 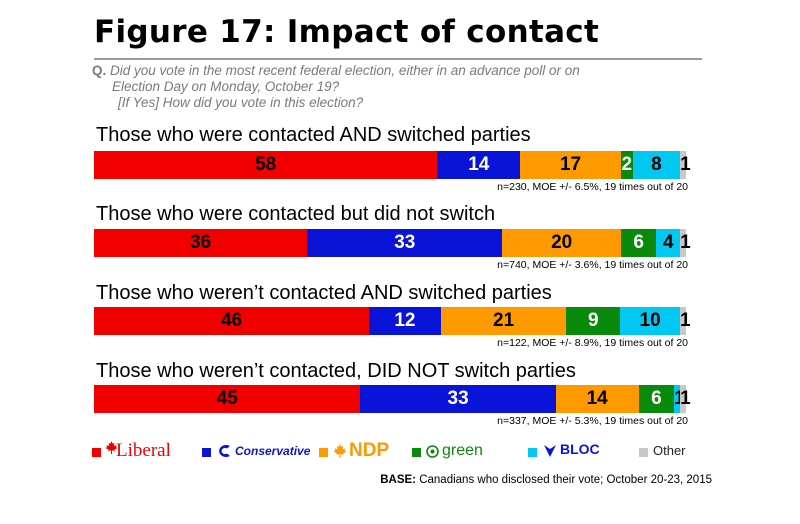 I want to click on question-line-2: Election Day on Monday, October 19?, so click(x=226, y=86).